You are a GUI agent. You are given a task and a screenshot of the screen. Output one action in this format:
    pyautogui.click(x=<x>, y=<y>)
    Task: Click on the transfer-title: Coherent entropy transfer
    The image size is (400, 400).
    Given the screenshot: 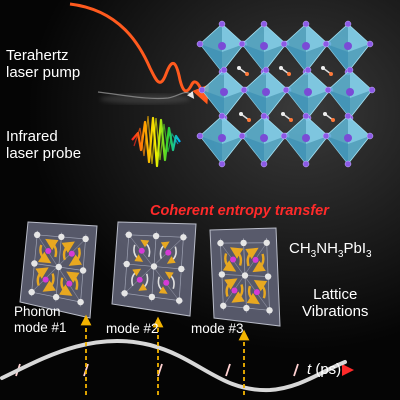 What is the action you would take?
    pyautogui.click(x=239, y=211)
    